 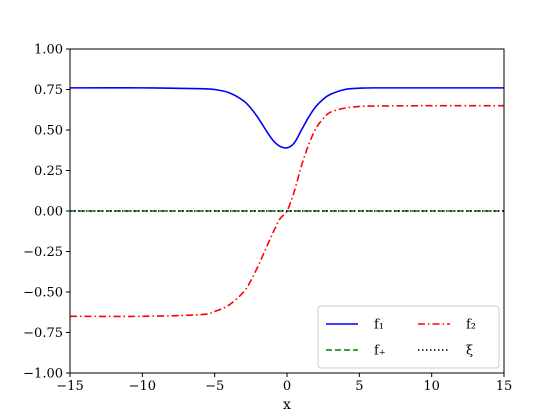 What do you see at coordinates (48, 90) in the screenshot?
I see `y-tick-label: 0.75` at bounding box center [48, 90].